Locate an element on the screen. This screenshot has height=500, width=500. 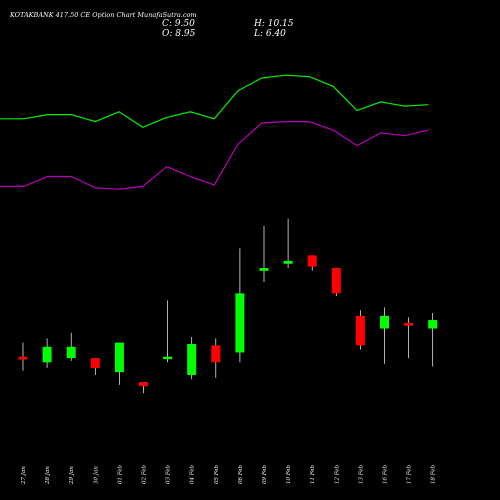
x-tick-label: 11 Feb is located at coordinates (313, 474).